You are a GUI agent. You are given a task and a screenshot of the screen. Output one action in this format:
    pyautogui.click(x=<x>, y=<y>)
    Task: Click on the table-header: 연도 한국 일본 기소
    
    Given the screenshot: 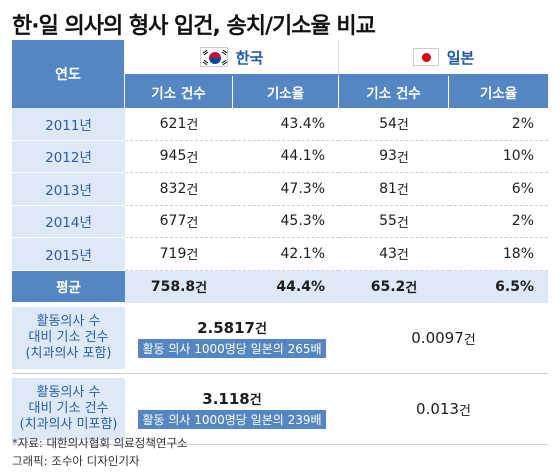 What is the action you would take?
    pyautogui.click(x=280, y=74)
    